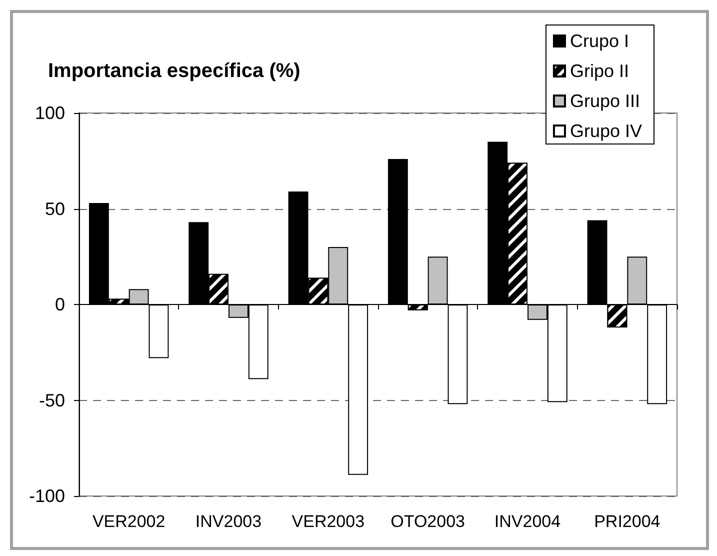 This screenshot has height=556, width=717. I want to click on x-tick-label: VER2003, so click(328, 521).